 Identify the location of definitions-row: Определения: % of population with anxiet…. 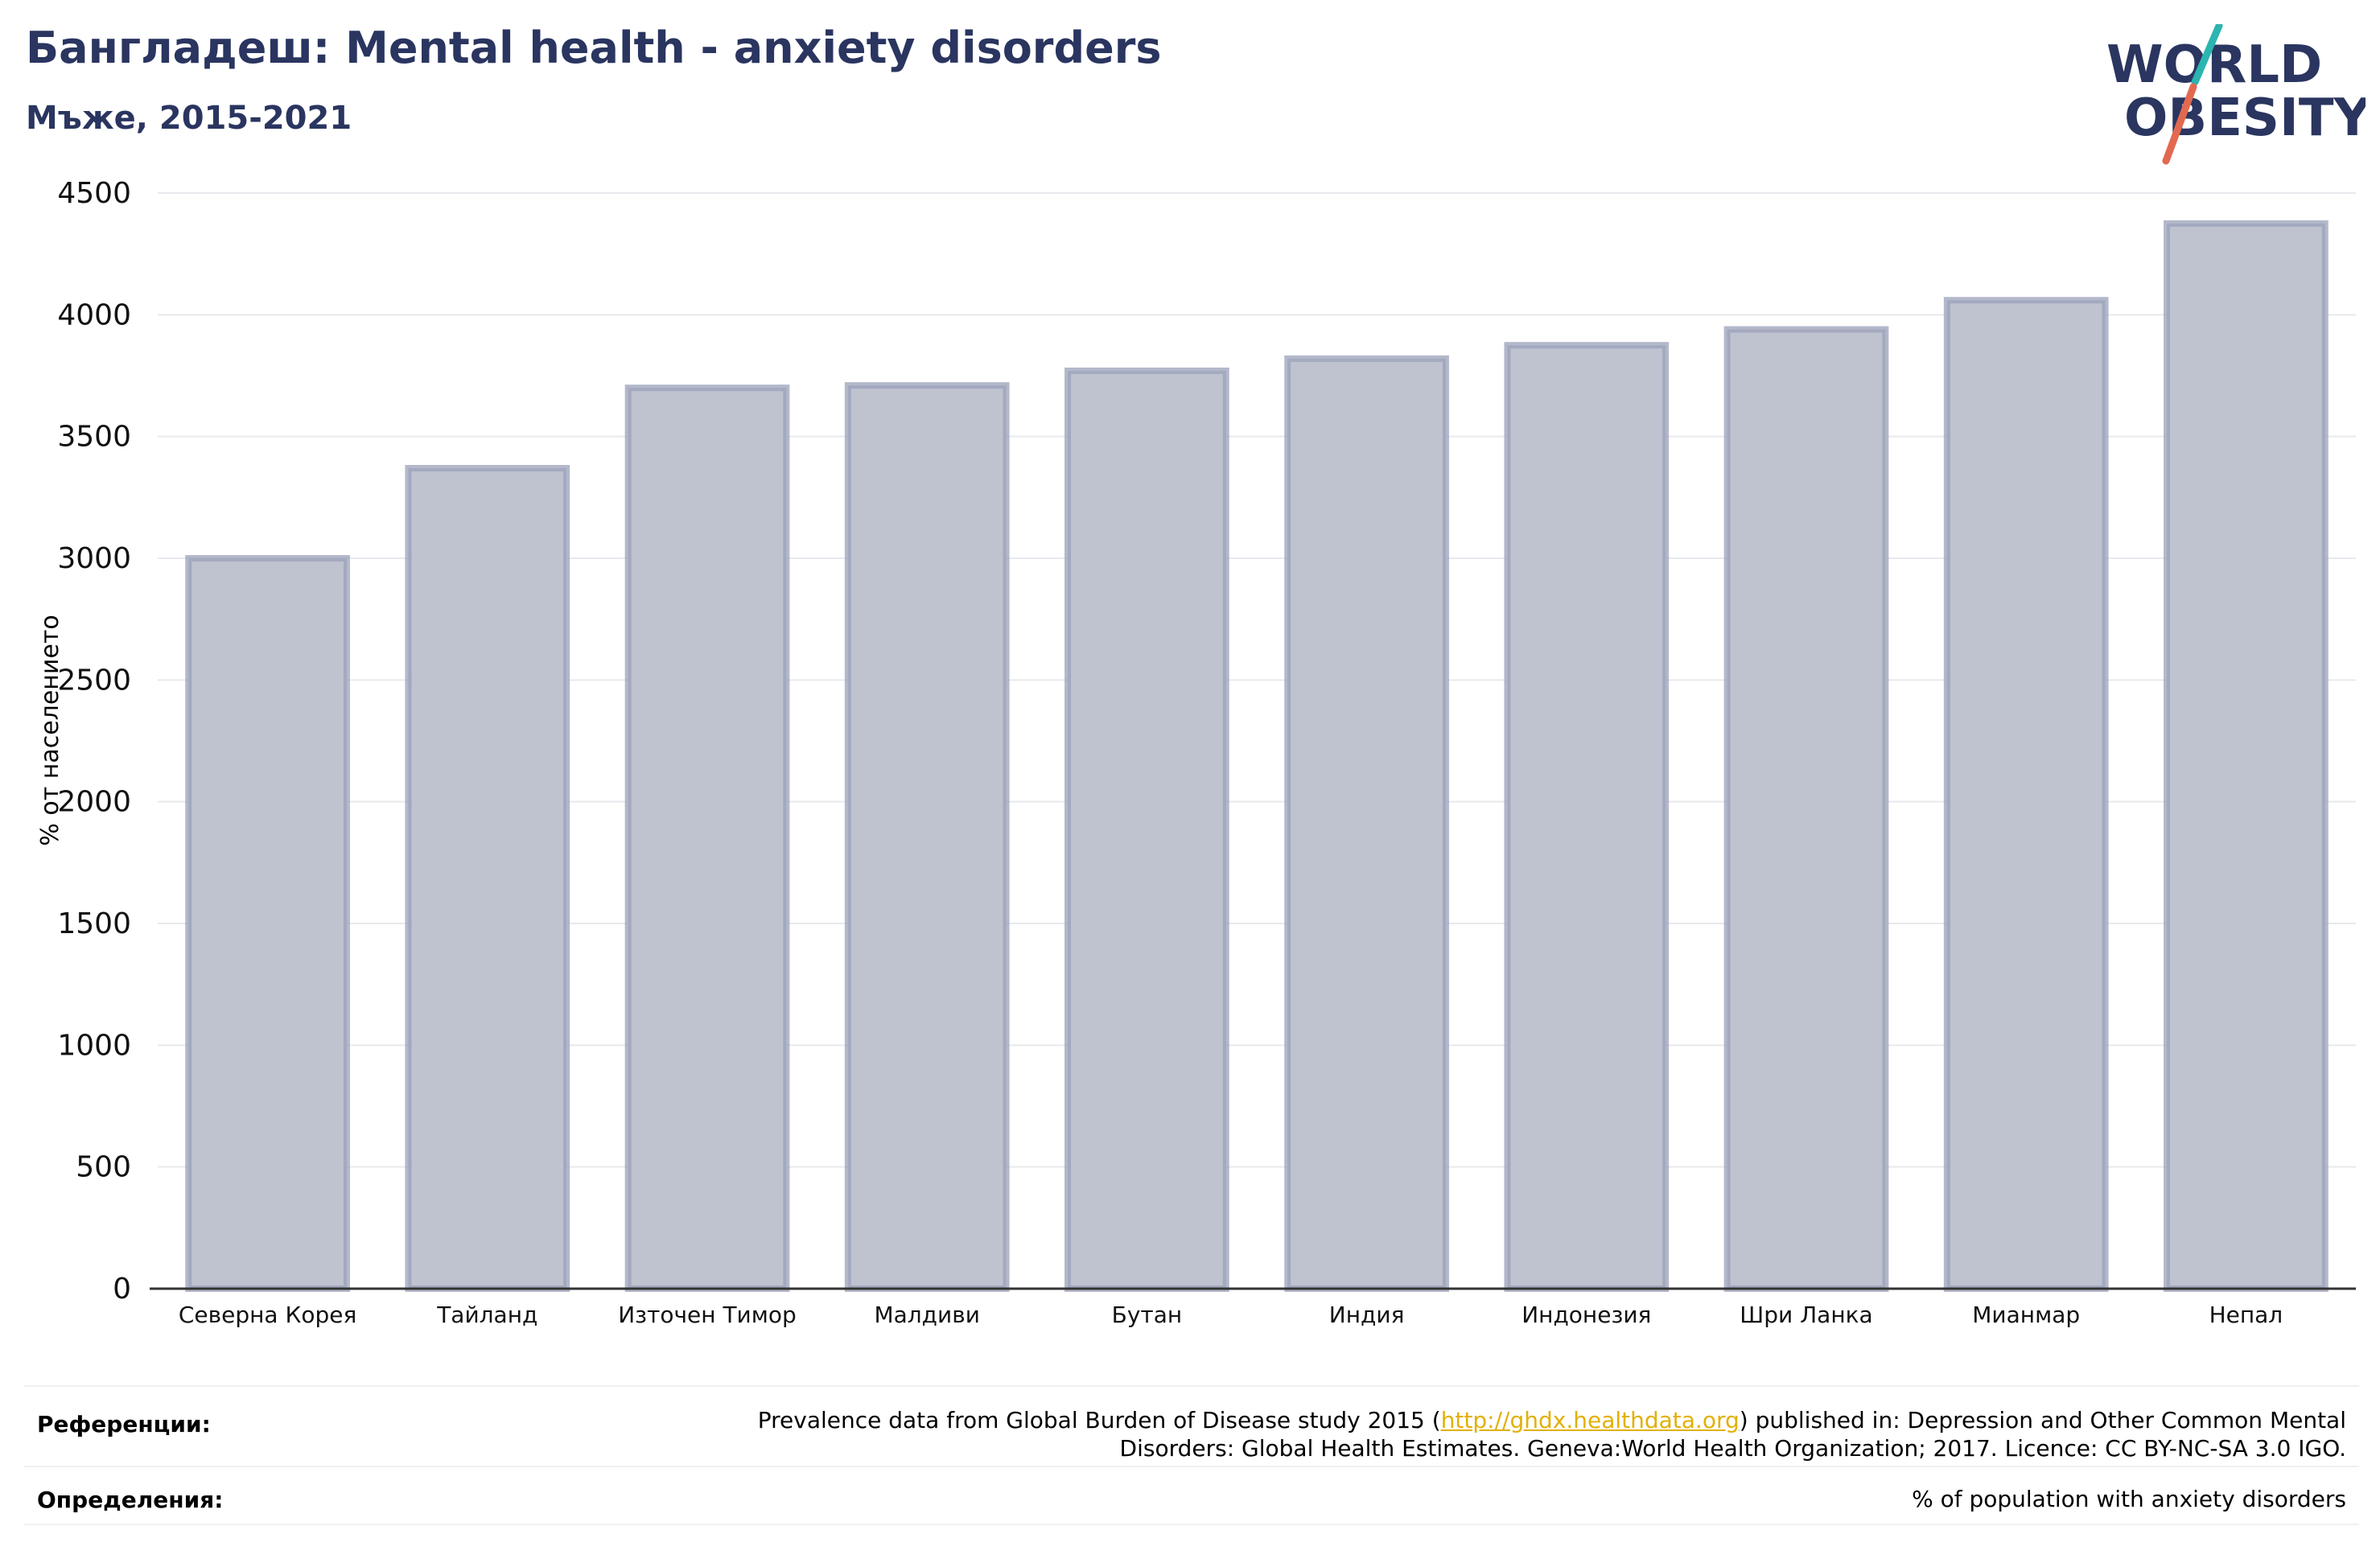
(1191, 1495).